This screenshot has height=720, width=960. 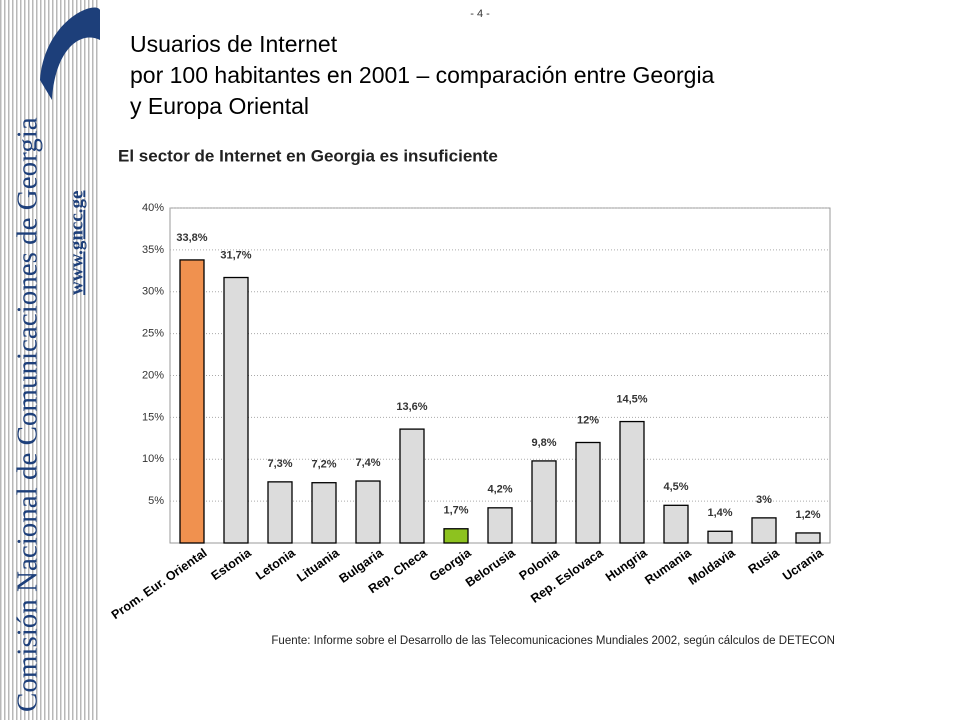 What do you see at coordinates (159, 584) in the screenshot?
I see `x-tick-label: Prom. Eur. Oriental` at bounding box center [159, 584].